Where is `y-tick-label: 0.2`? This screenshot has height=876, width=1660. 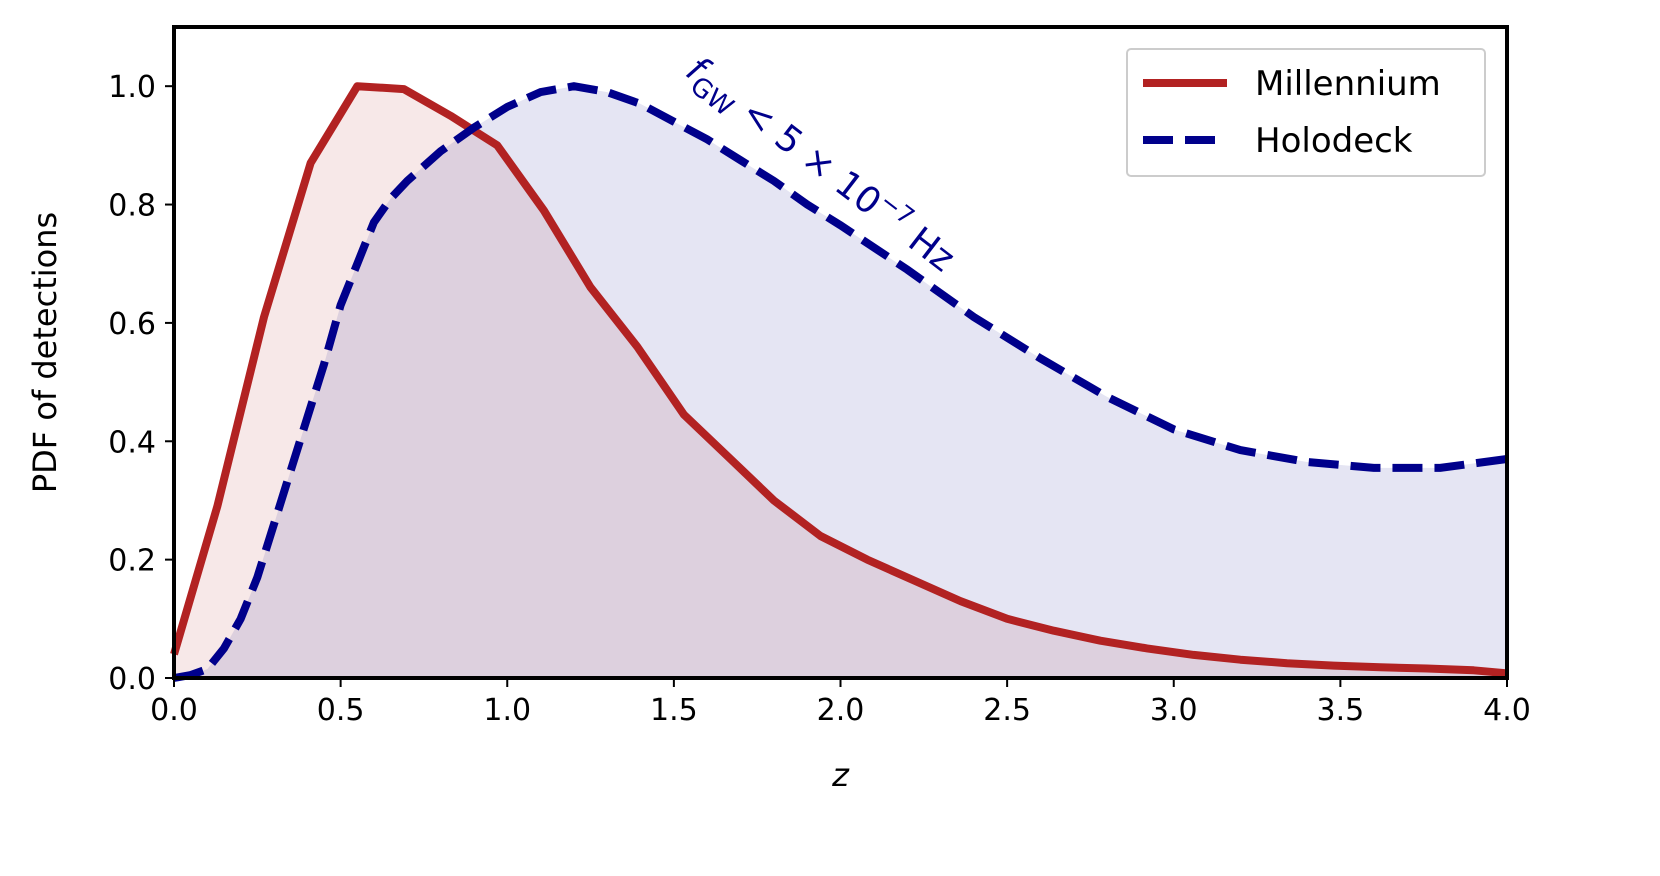
y-tick-label: 0.2 is located at coordinates (132, 561).